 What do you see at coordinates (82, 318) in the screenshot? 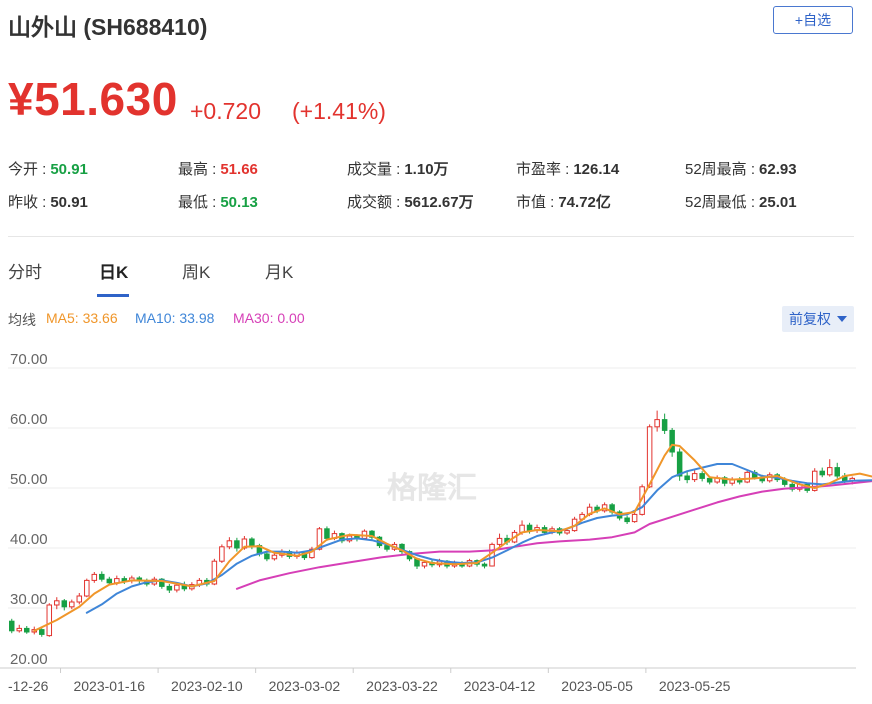
I see `ma5-legend: MA5: 33.66` at bounding box center [82, 318].